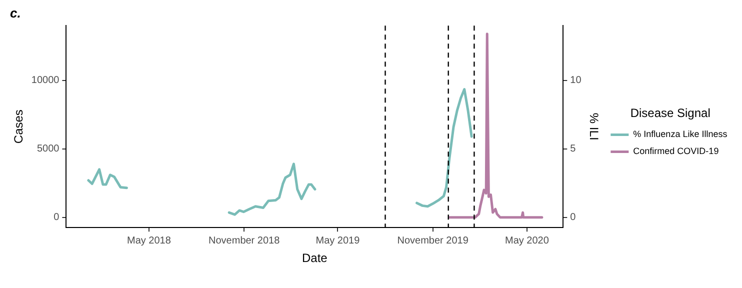 This screenshot has height=288, width=742. Describe the element at coordinates (57, 218) in the screenshot. I see `y-tick-label: 0` at that location.